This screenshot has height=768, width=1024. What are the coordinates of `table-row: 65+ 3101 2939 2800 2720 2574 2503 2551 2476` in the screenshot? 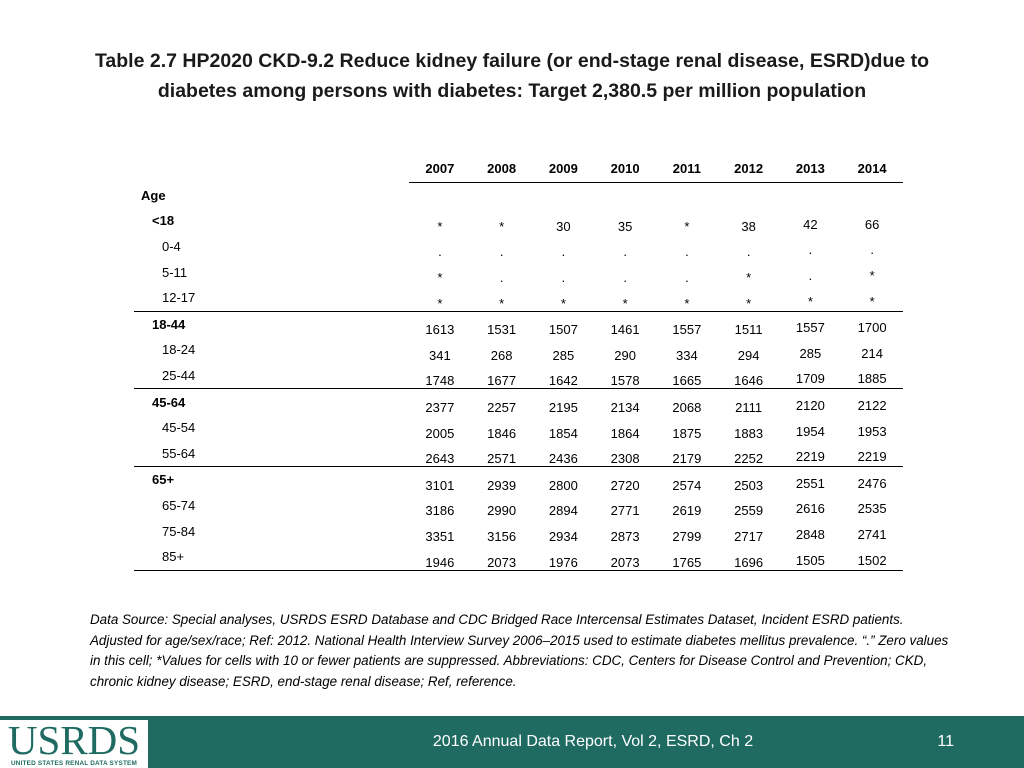 It's located at (518, 478).